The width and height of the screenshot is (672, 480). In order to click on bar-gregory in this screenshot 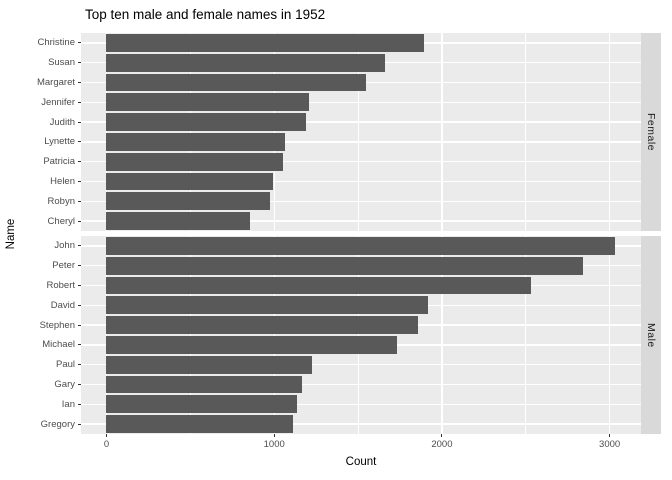, I will do `click(200, 424)`.